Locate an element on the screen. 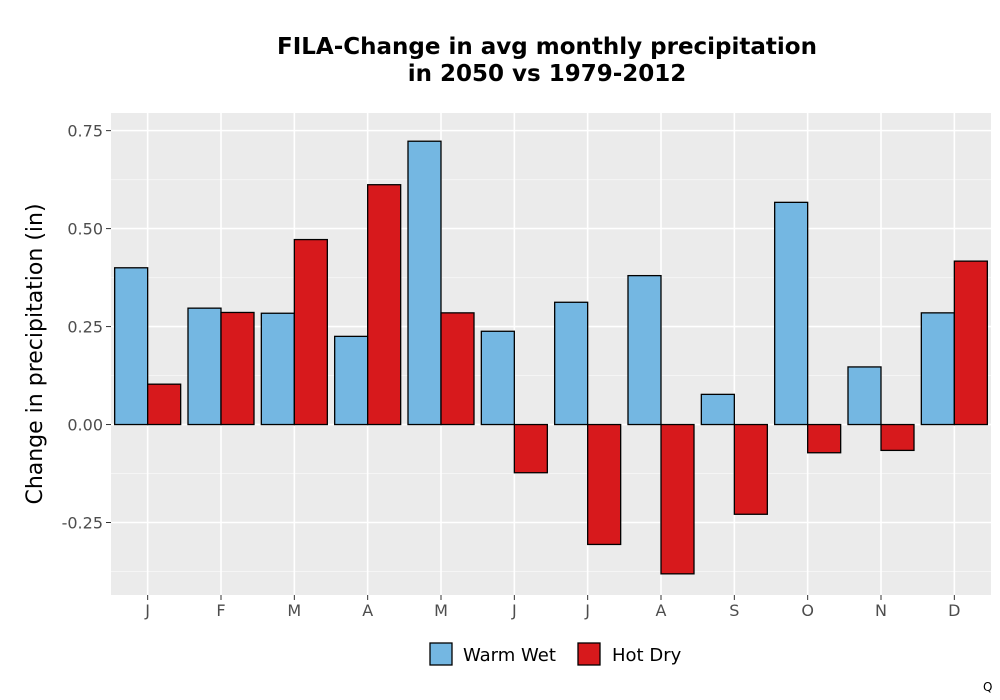 This screenshot has width=1000, height=700. corner-mark: Q is located at coordinates (987, 687).